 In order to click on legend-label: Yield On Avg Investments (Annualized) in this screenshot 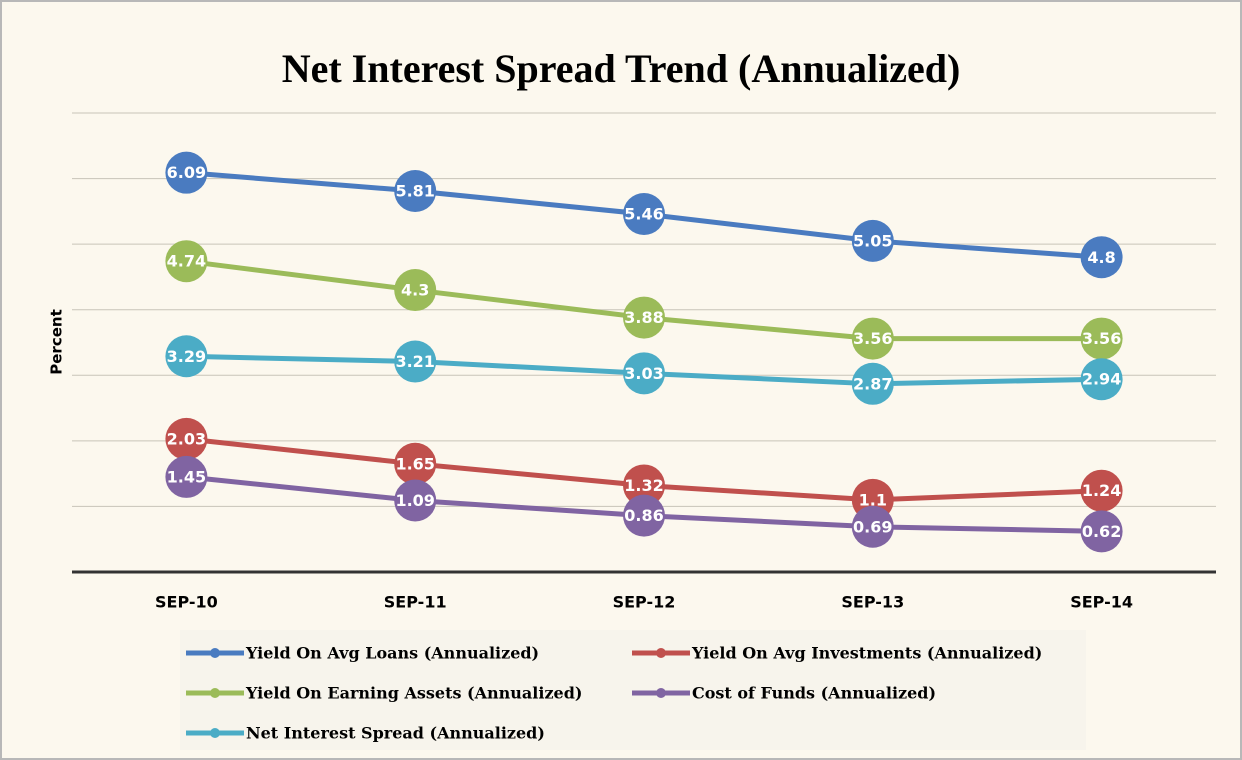, I will do `click(866, 653)`.